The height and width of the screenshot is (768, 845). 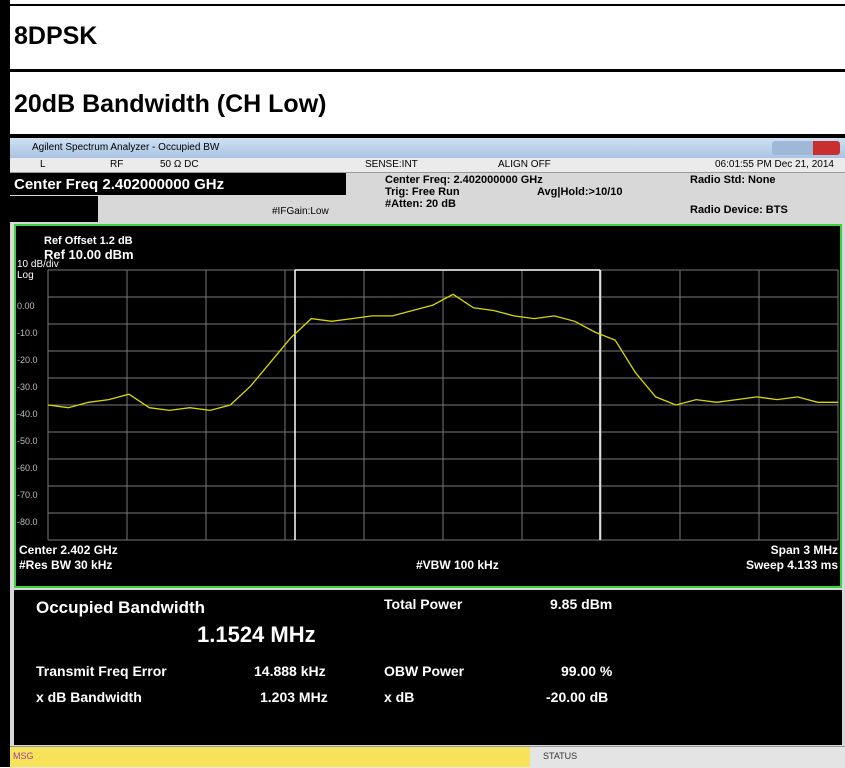 What do you see at coordinates (56, 36) in the screenshot?
I see `heading: 8DPSK` at bounding box center [56, 36].